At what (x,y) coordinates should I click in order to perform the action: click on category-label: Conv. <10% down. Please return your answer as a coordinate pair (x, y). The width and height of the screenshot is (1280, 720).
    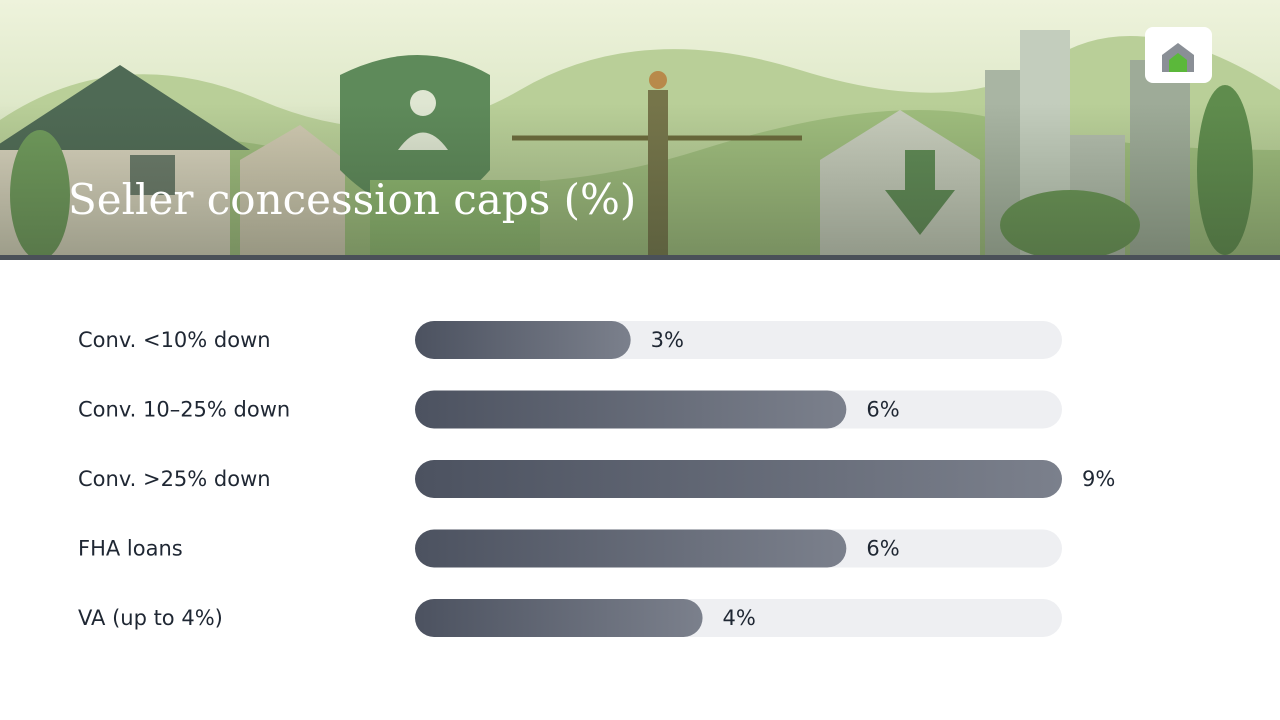
    Looking at the image, I should click on (174, 340).